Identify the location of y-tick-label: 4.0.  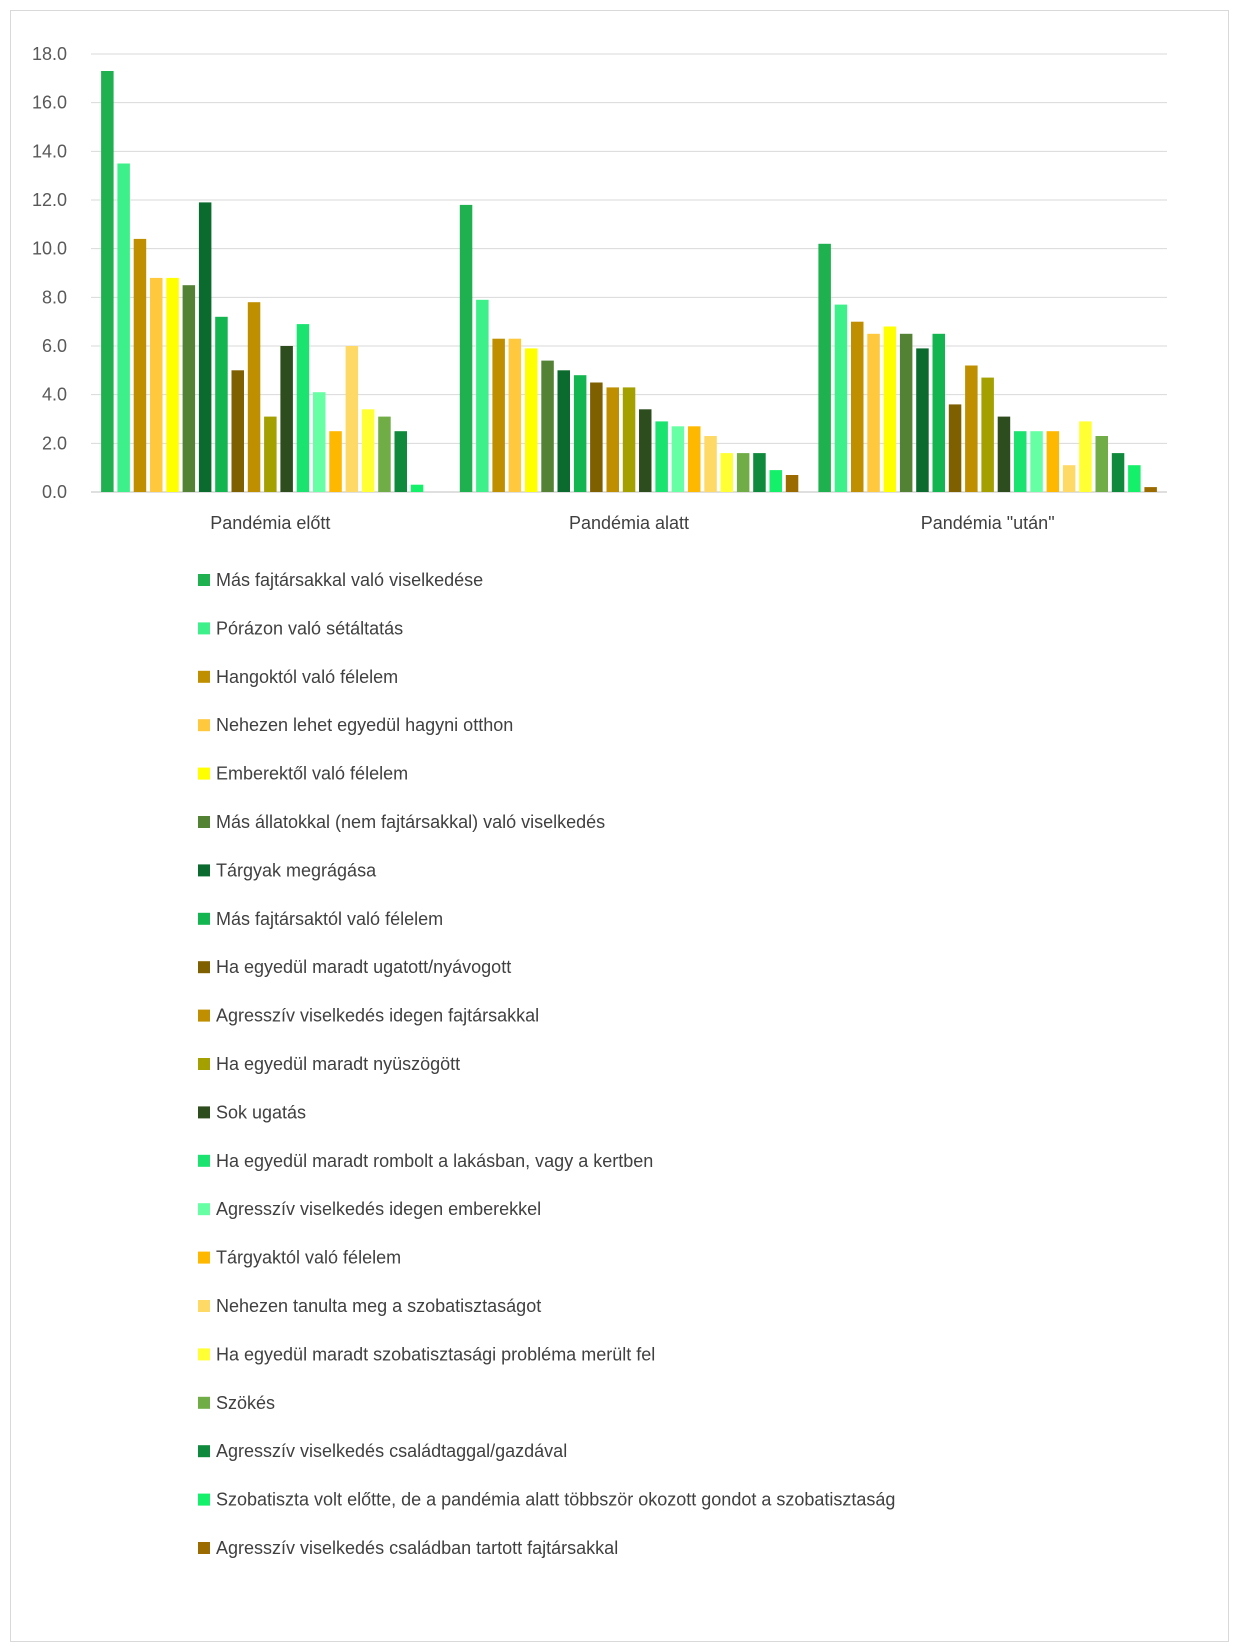
(54, 395).